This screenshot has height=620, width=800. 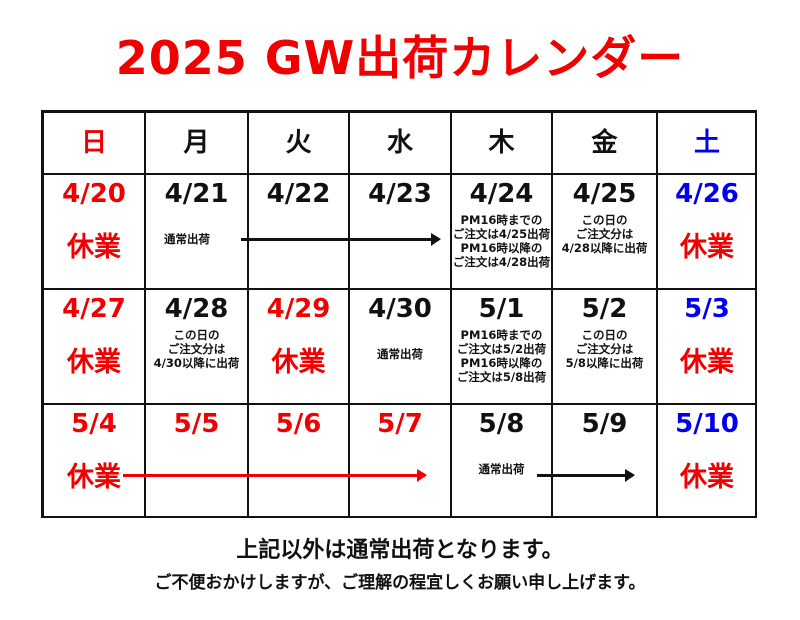 What do you see at coordinates (298, 346) in the screenshot?
I see `day-cell: 4/29 休業` at bounding box center [298, 346].